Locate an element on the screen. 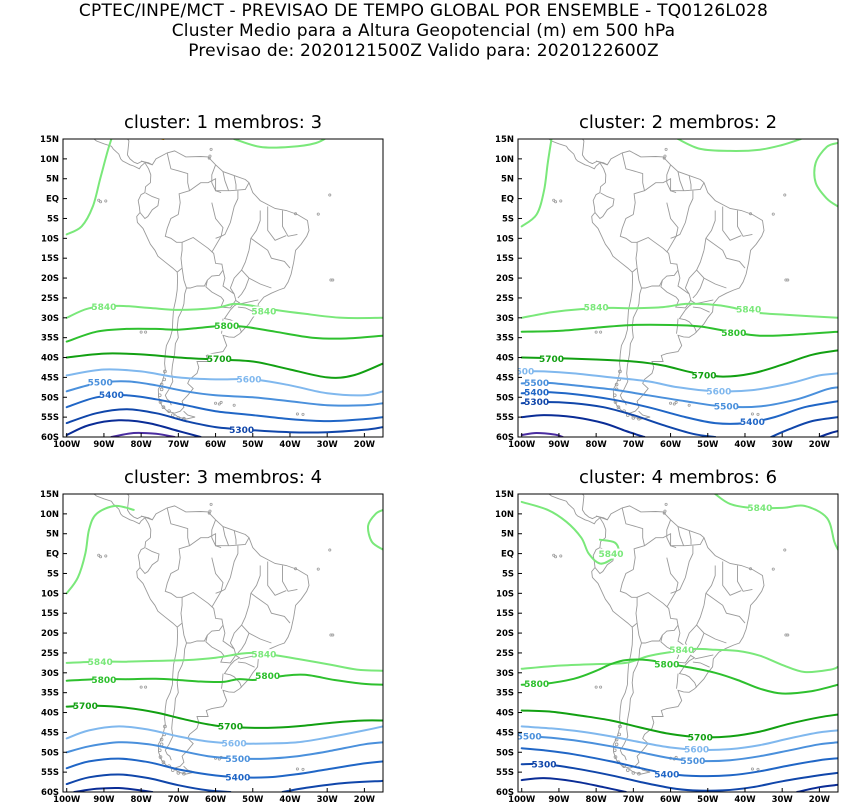  lon-label: 100W is located at coordinates (67, 799).